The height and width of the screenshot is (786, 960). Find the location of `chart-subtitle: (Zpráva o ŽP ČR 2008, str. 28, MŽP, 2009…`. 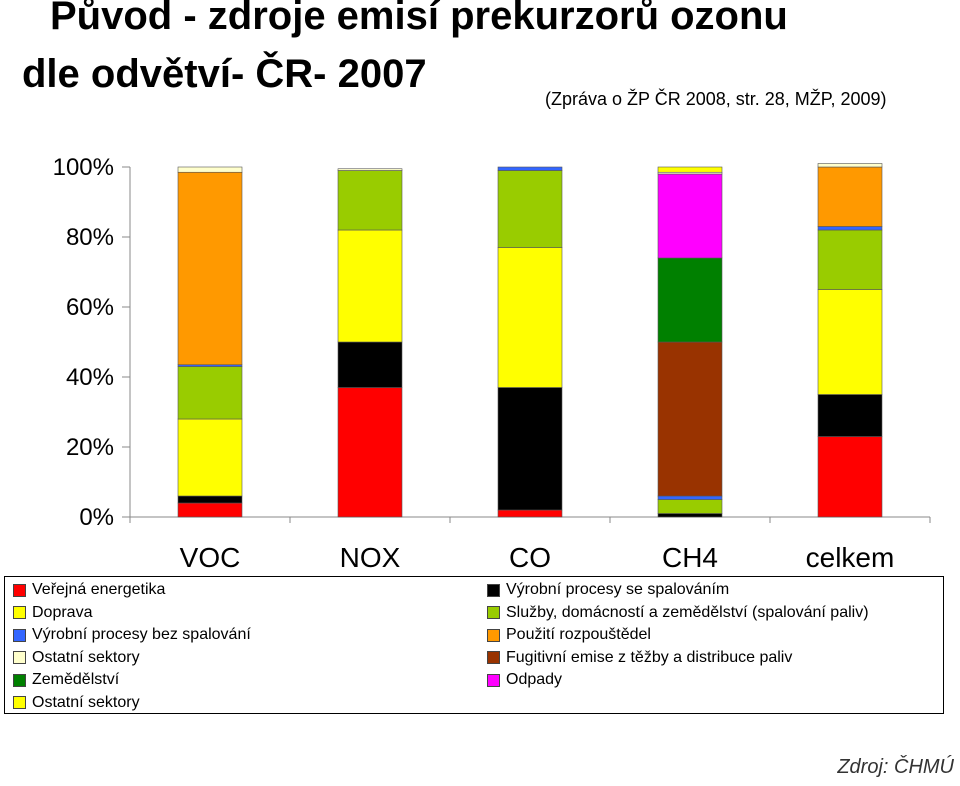

chart-subtitle: (Zpráva o ŽP ČR 2008, str. 28, MŽP, 2009… is located at coordinates (716, 99).